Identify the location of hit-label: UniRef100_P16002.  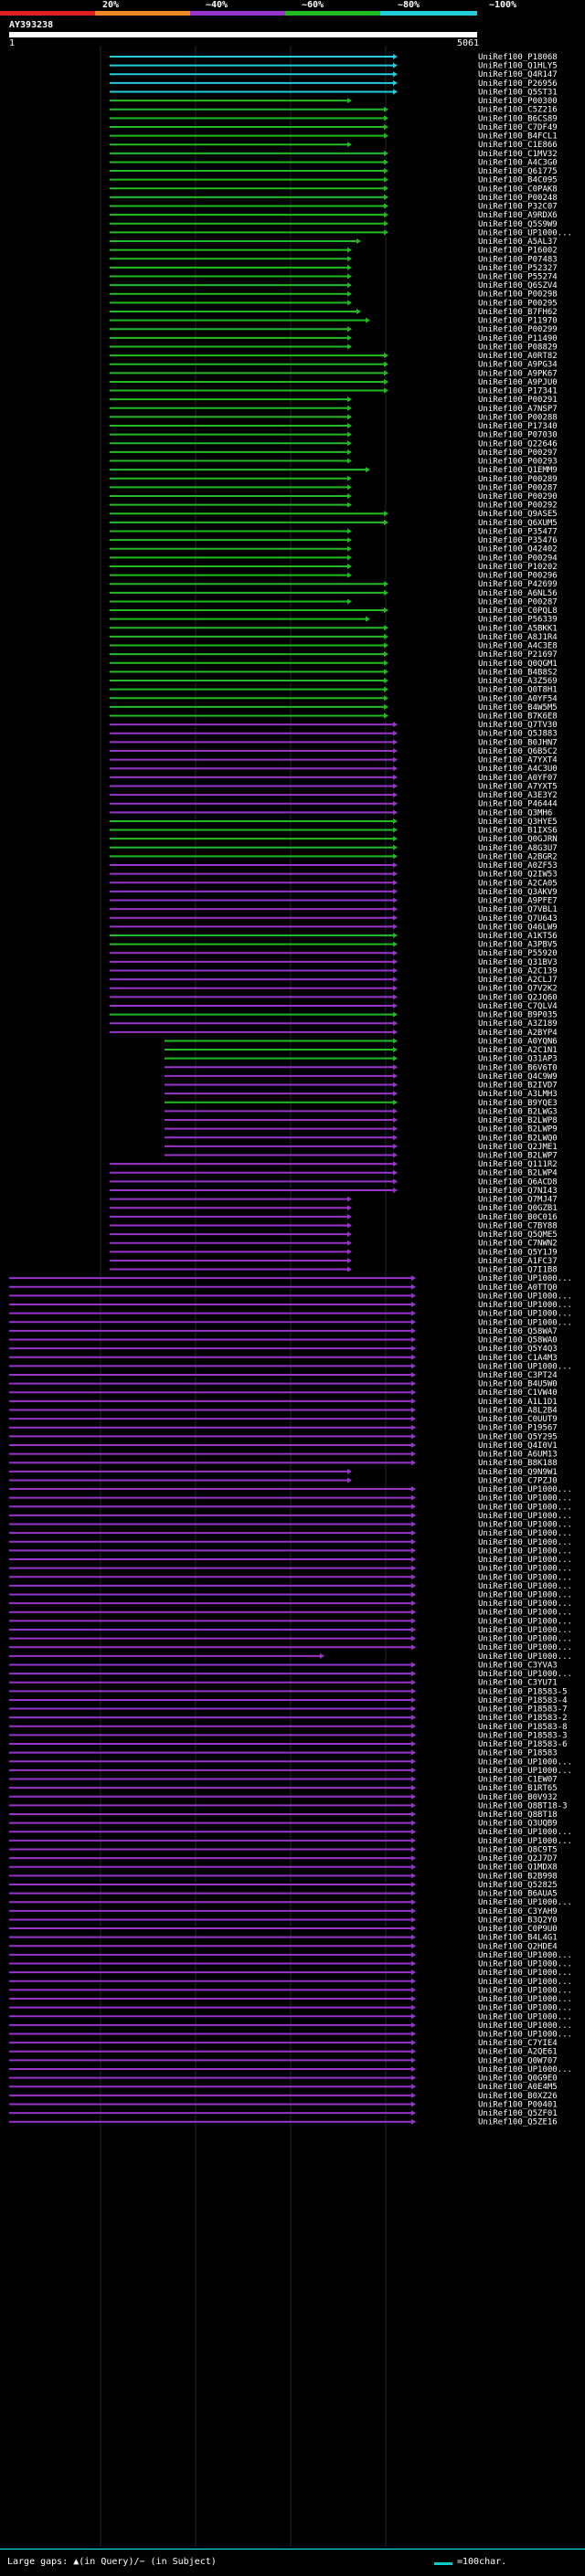
(518, 251).